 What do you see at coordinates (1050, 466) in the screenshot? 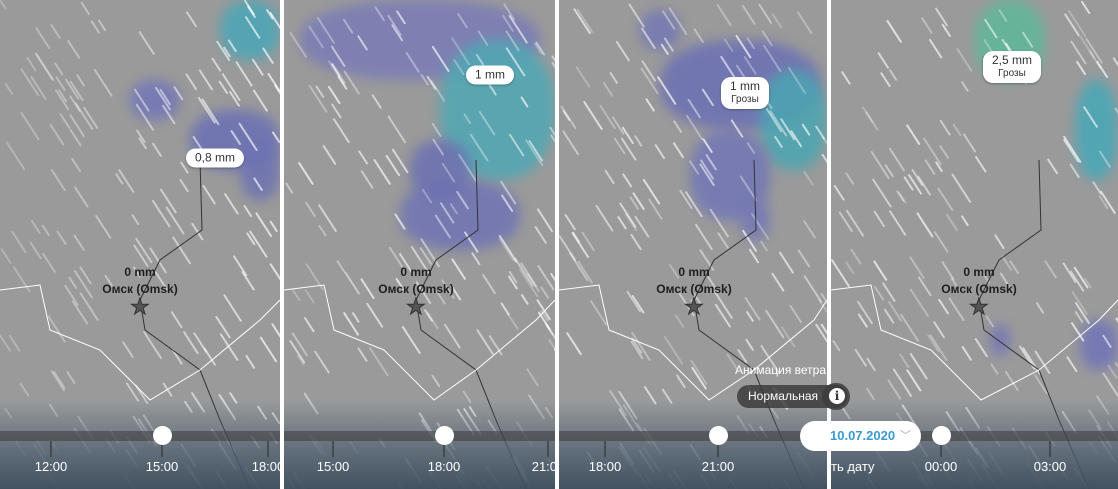
I see `timeline-tick-label: 03:00` at bounding box center [1050, 466].